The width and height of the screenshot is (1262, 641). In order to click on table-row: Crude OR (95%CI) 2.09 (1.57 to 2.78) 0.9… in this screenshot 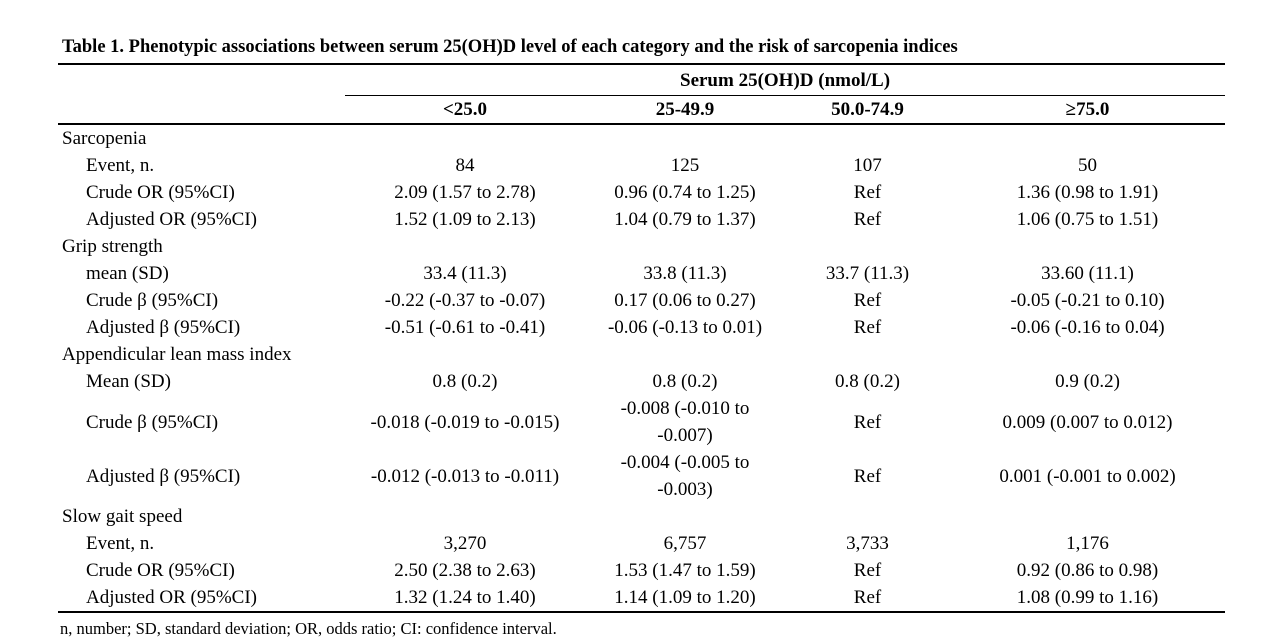, I will do `click(641, 192)`.